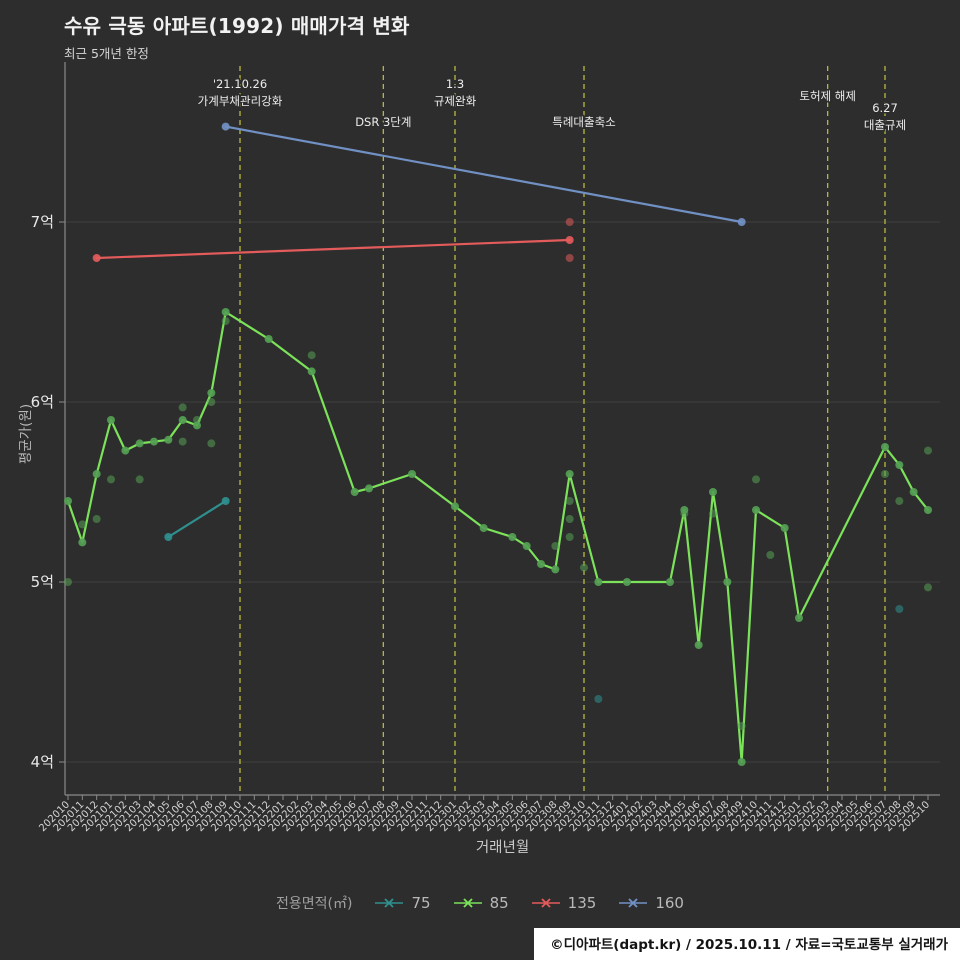 The width and height of the screenshot is (960, 960). Describe the element at coordinates (455, 101) in the screenshot. I see `event-annotation: 규제완화` at that location.